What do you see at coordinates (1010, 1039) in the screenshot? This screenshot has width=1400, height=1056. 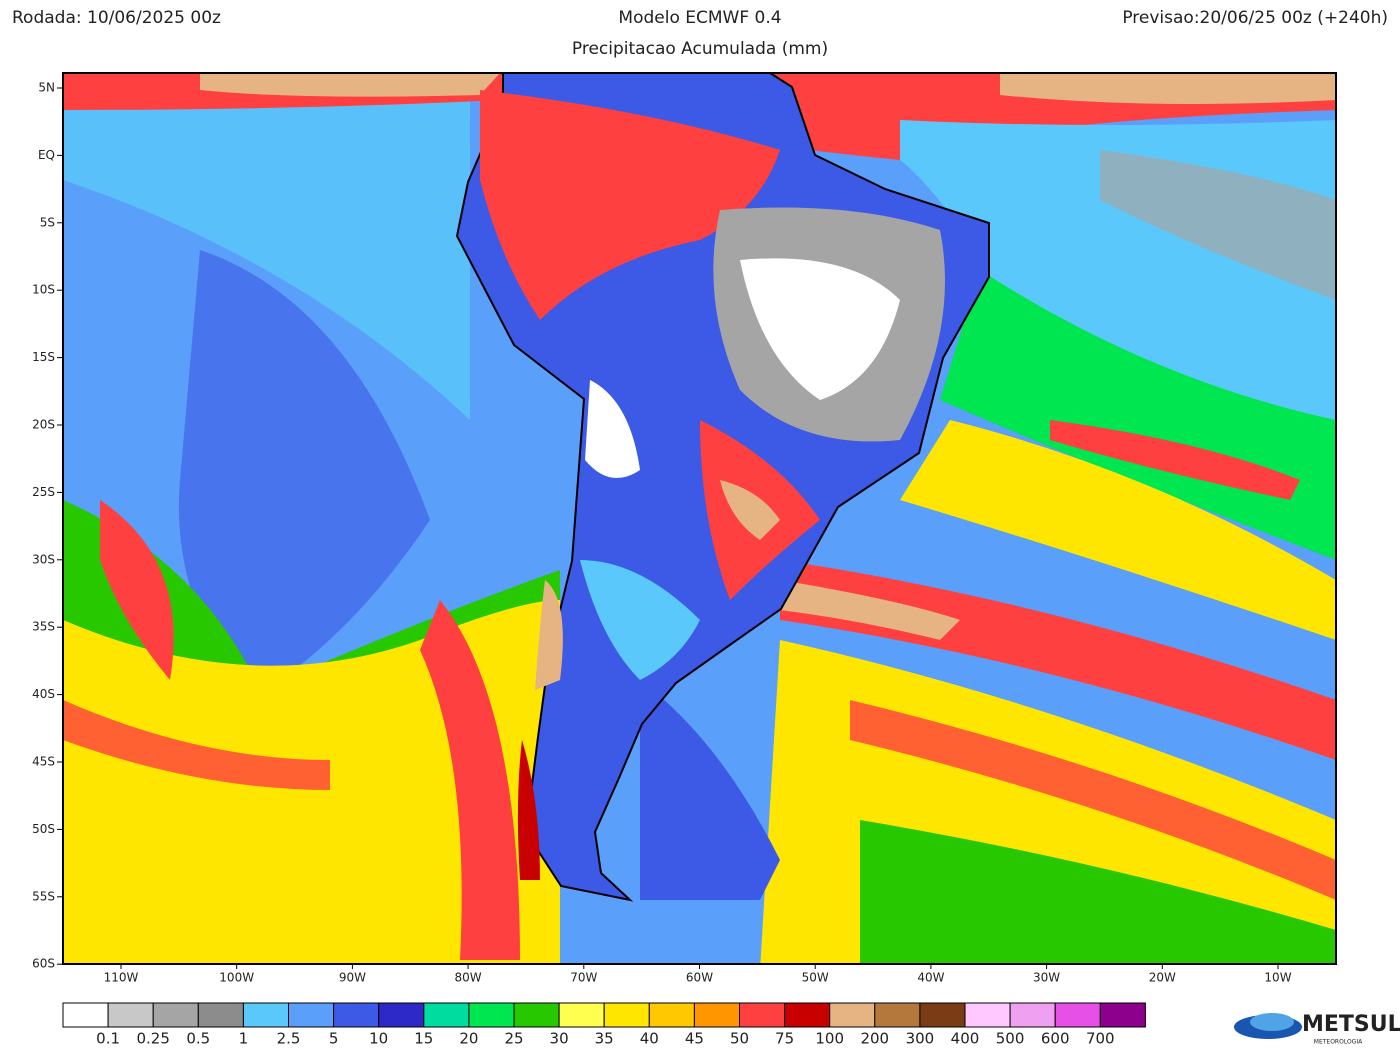 I see `colorbar-label: 500` at bounding box center [1010, 1039].